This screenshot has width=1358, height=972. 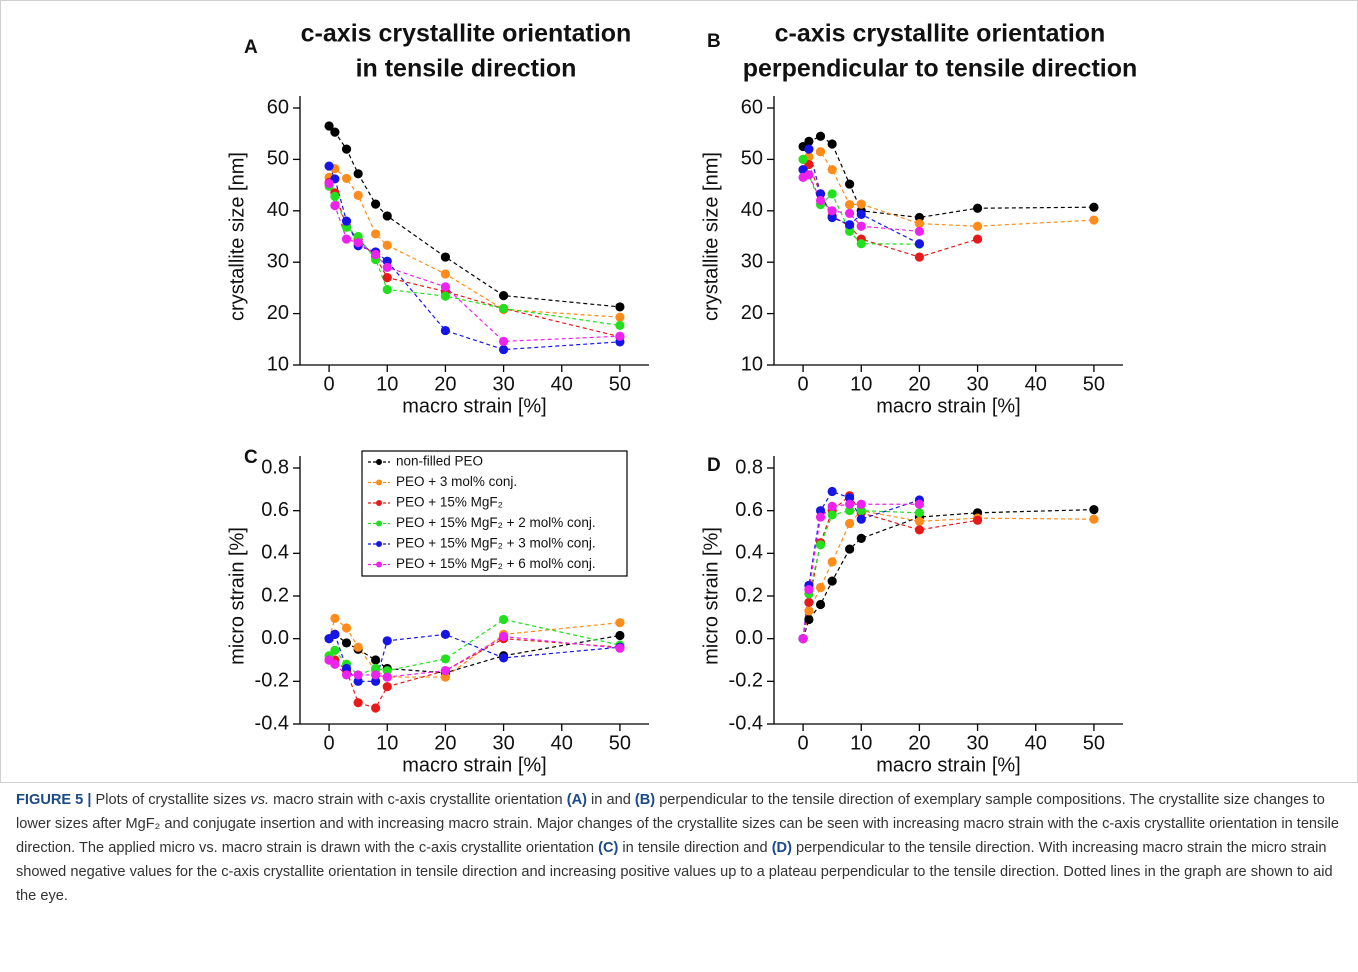 What do you see at coordinates (278, 210) in the screenshot?
I see `y-tick-label: 40` at bounding box center [278, 210].